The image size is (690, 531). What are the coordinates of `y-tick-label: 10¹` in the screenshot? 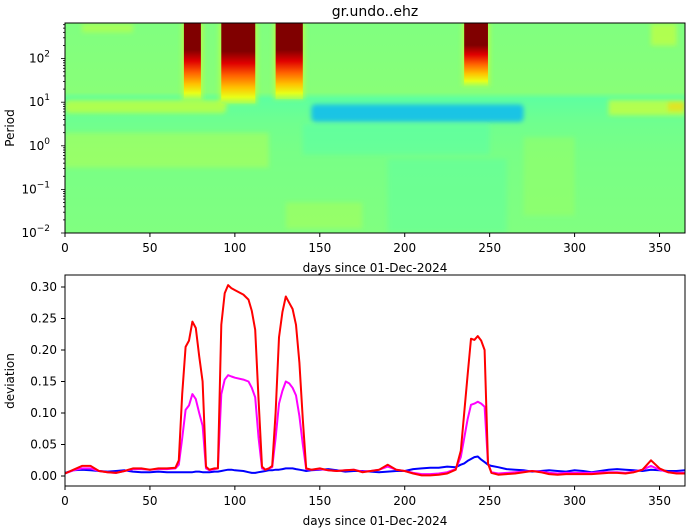 It's located at (39, 101).